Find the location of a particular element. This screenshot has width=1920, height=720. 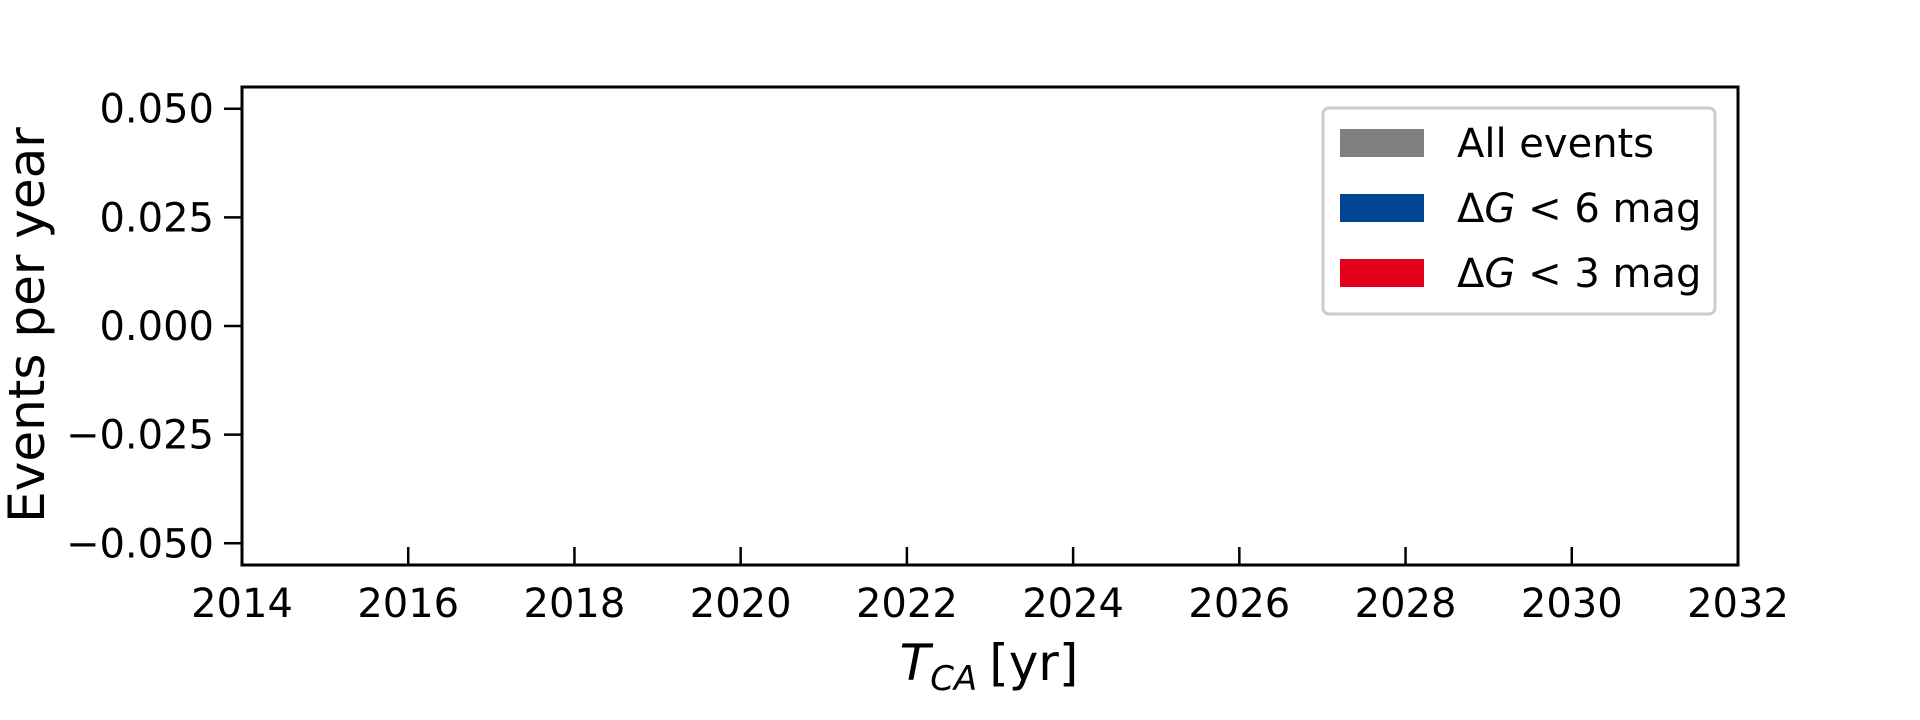

x-tick-label: 2018 is located at coordinates (575, 604).